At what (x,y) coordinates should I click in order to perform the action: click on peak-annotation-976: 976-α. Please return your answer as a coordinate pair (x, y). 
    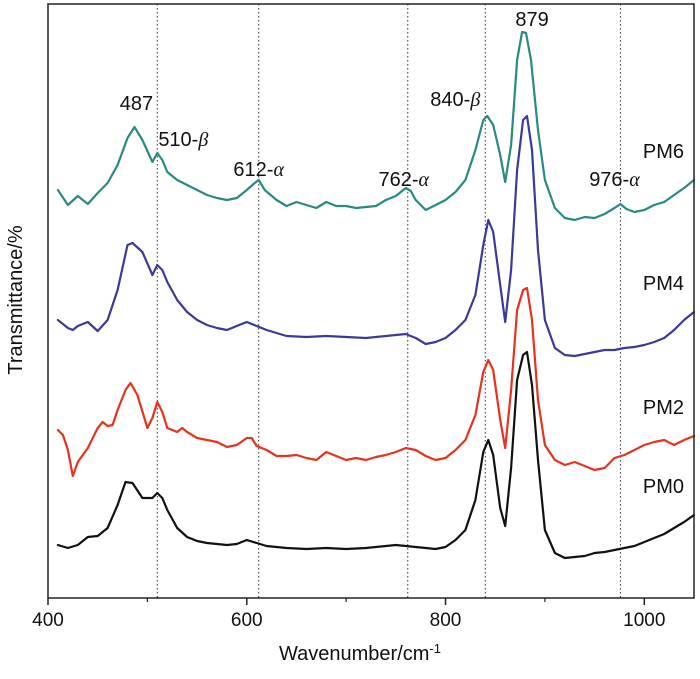
    Looking at the image, I should click on (614, 180).